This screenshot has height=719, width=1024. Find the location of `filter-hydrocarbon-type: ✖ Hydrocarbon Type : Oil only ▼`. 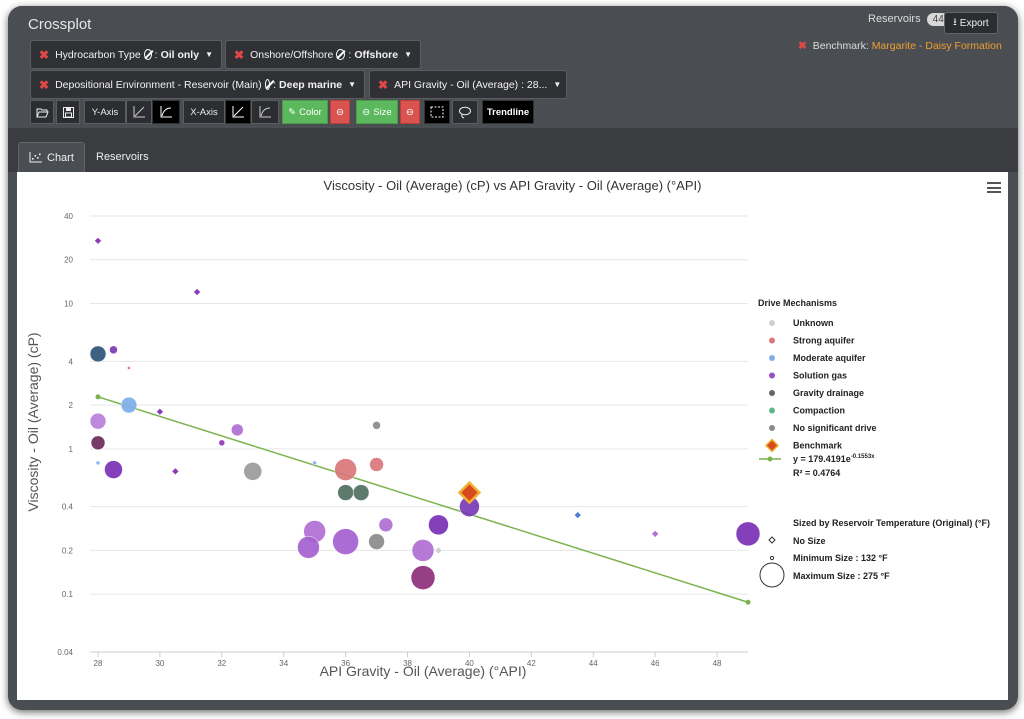

filter-hydrocarbon-type: ✖ Hydrocarbon Type : Oil only ▼ is located at coordinates (126, 54).